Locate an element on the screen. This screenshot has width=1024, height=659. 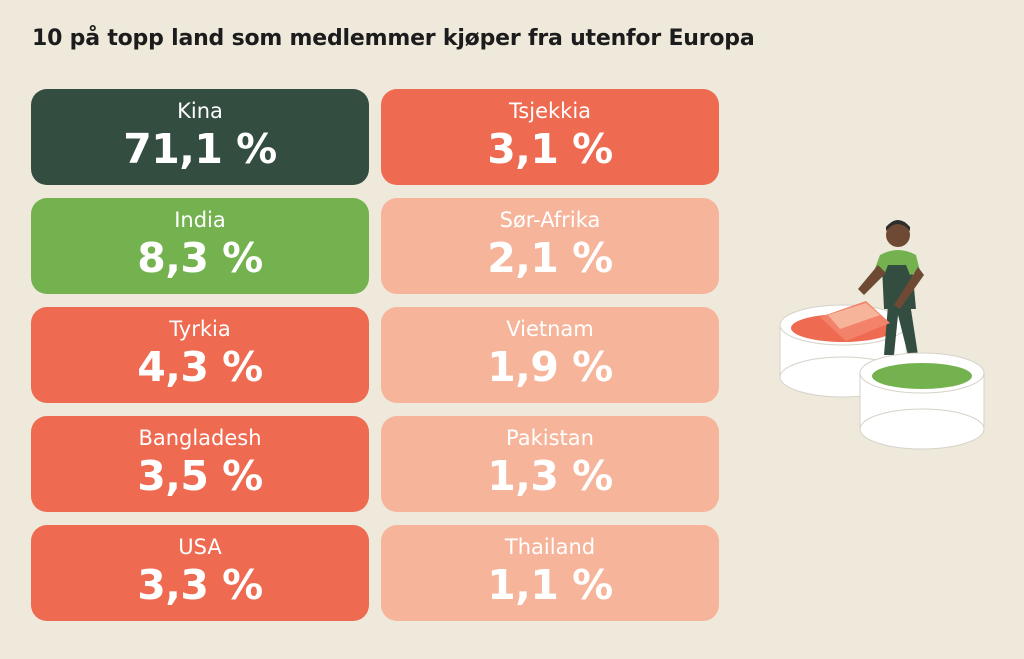
country-name: Pakistan is located at coordinates (550, 438).